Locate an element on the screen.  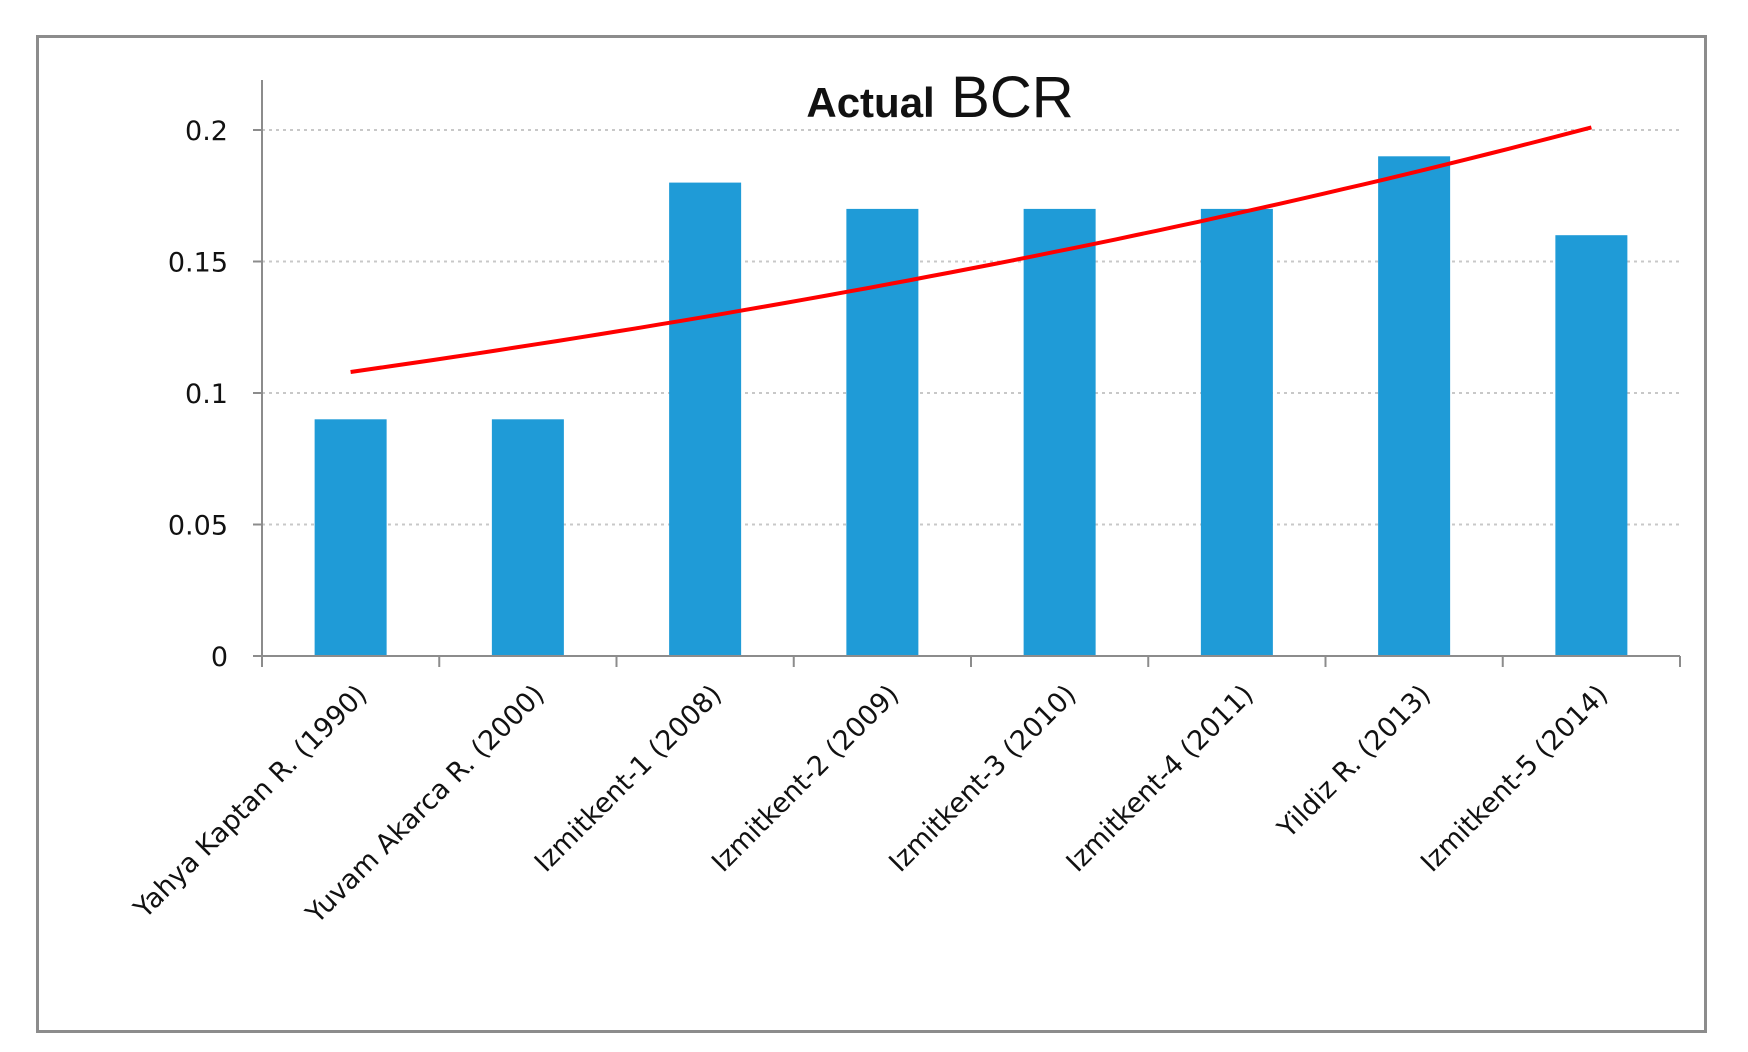
y-tick-label: 0 is located at coordinates (219, 657).